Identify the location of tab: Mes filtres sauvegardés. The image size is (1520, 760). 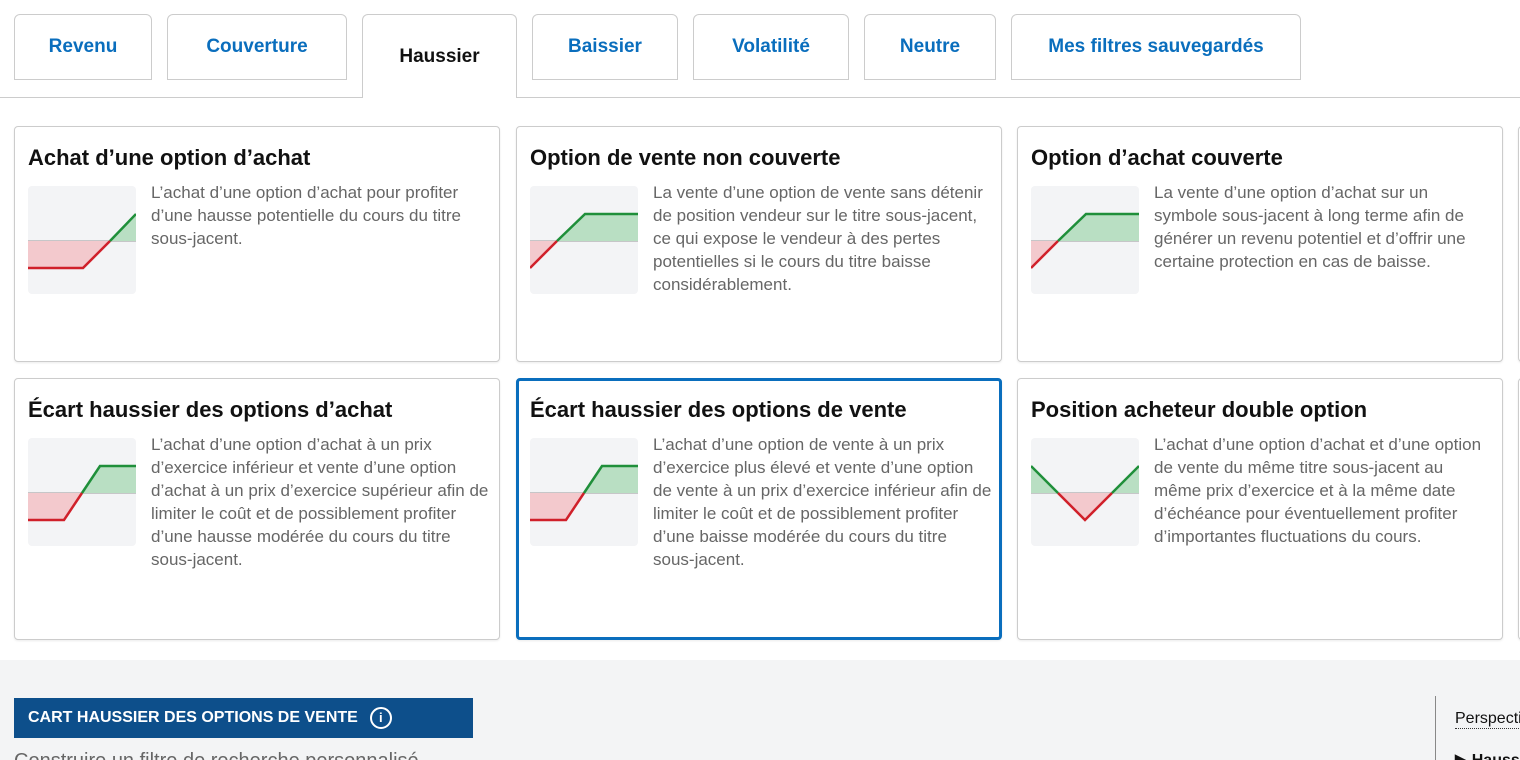
(1156, 47).